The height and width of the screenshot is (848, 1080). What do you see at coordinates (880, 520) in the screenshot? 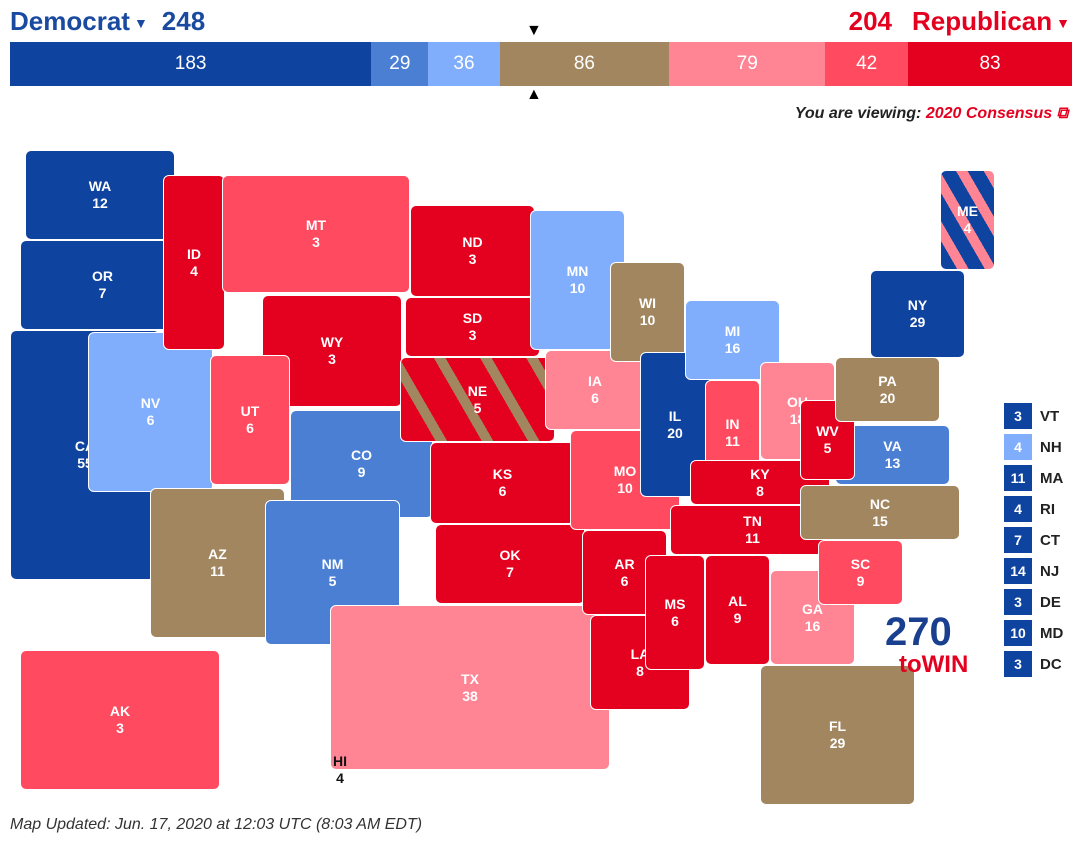
I see `state-ev: 15` at bounding box center [880, 520].